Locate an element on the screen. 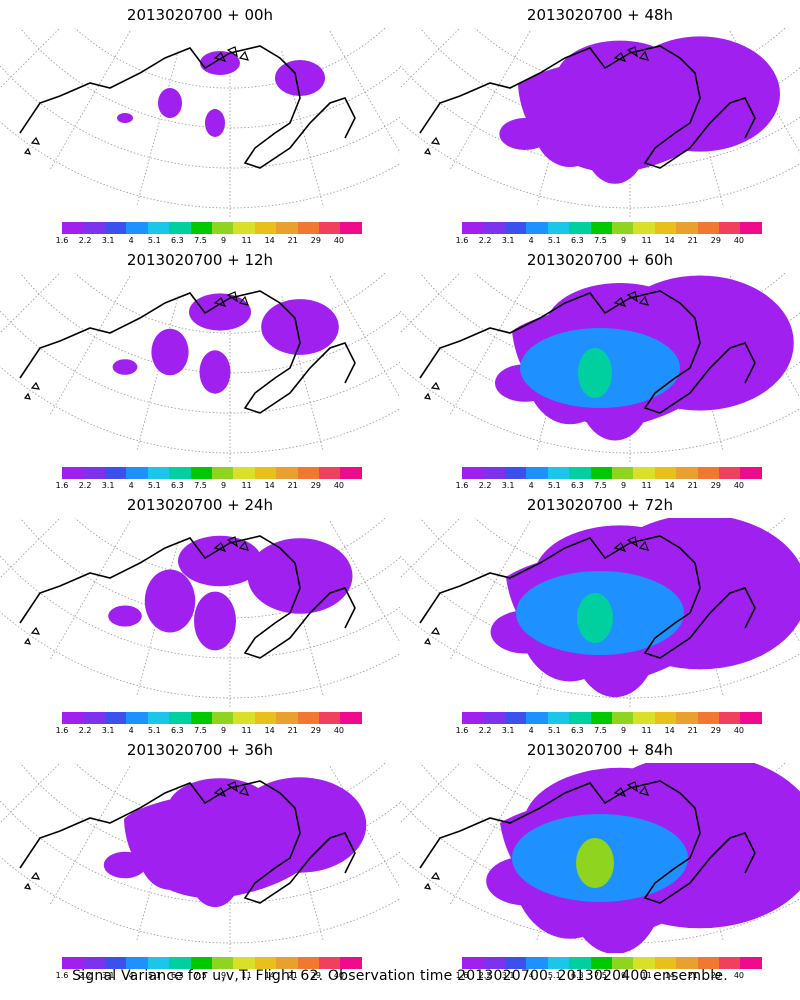  colorbar-label: 5.1 is located at coordinates (554, 240).